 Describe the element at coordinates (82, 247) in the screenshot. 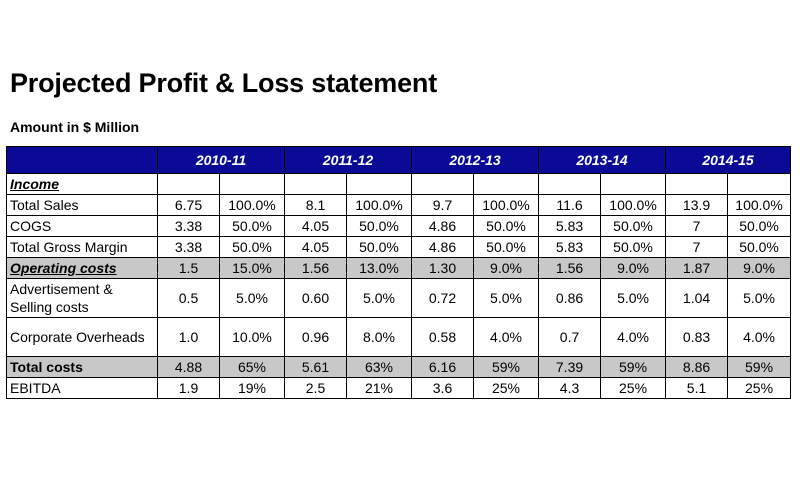

I see `row-label: Total Gross Margin` at that location.